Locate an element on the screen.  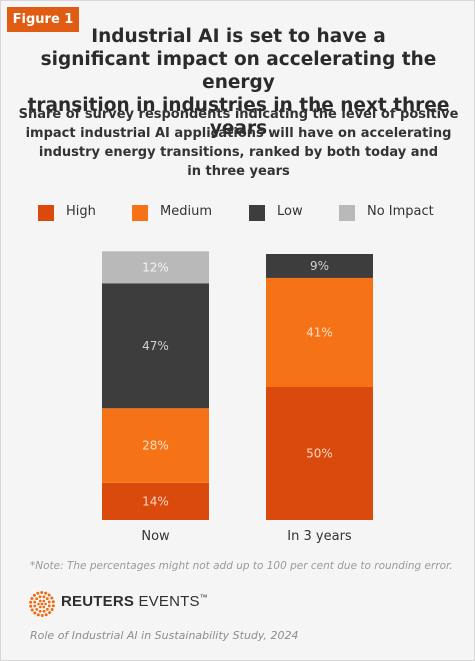
bar-segment-high-now is located at coordinates (155, 501).